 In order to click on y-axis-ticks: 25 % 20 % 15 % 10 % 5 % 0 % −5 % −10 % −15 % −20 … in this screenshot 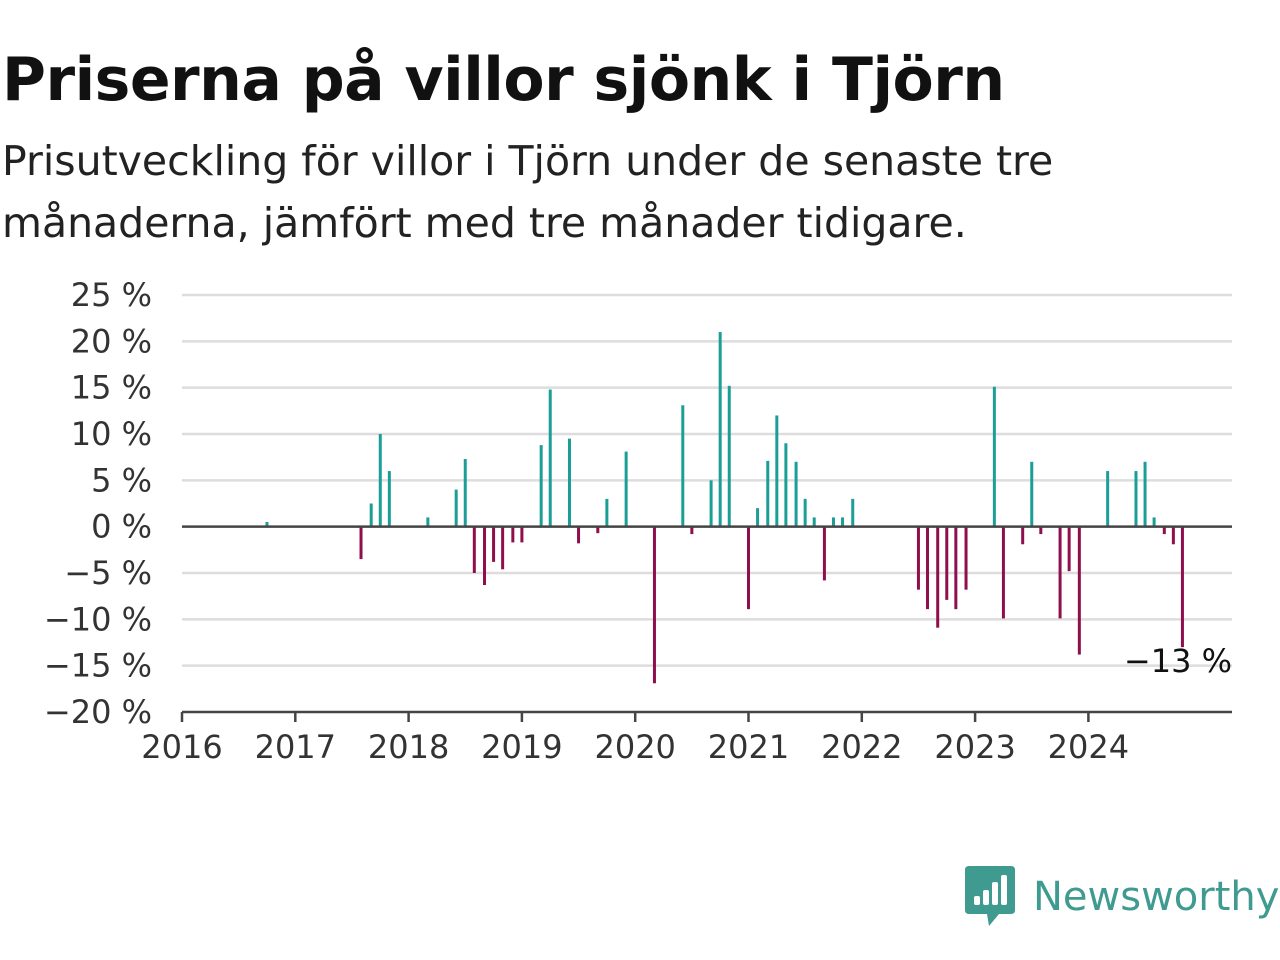, I will do `click(98, 503)`.